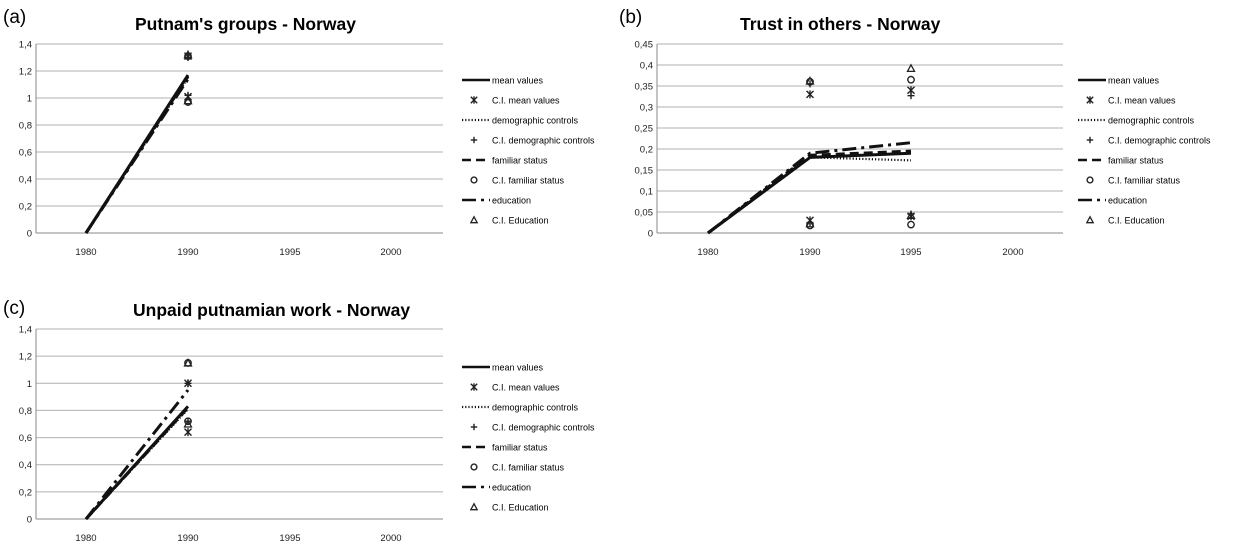 The image size is (1234, 543). I want to click on panel-label: (c), so click(14, 308).